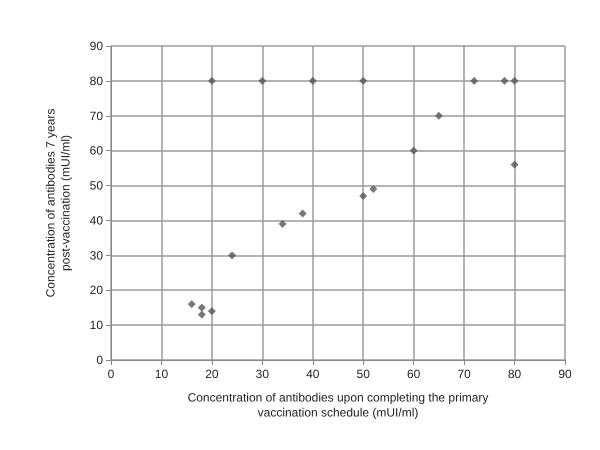  Describe the element at coordinates (97, 185) in the screenshot. I see `y-tick-label: 50` at that location.